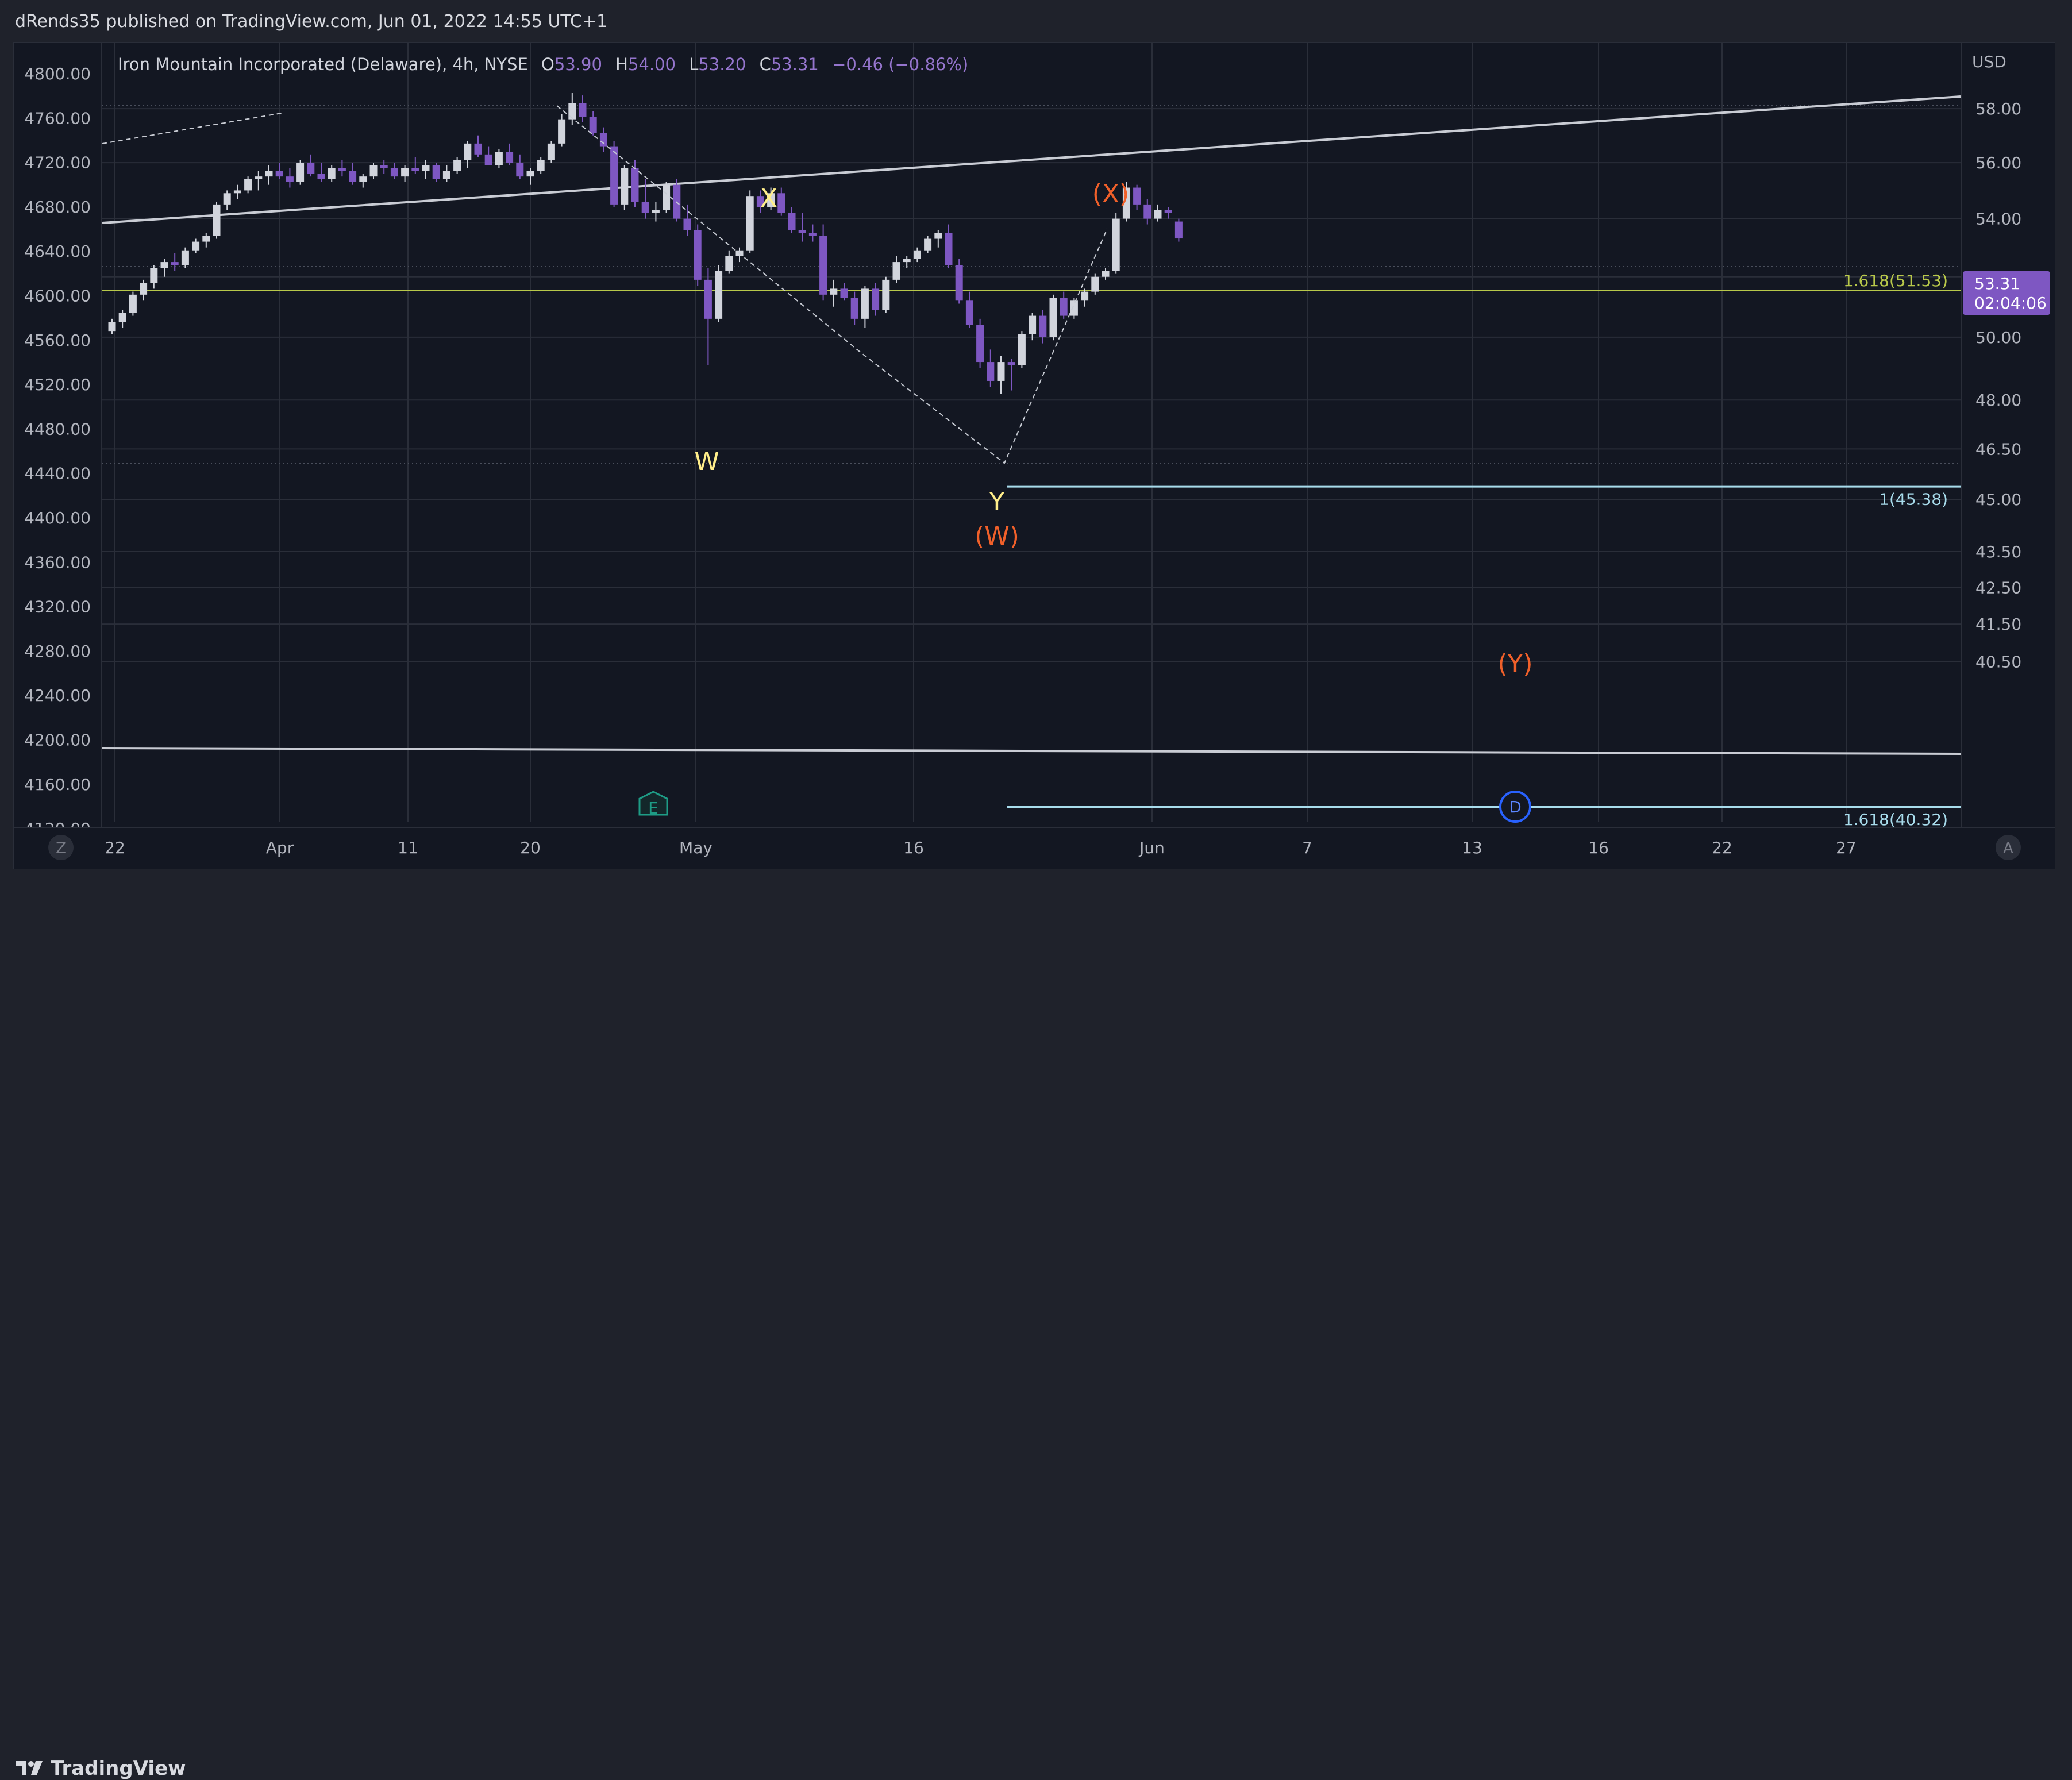 This screenshot has width=2072, height=1780. Describe the element at coordinates (795, 64) in the screenshot. I see `legend-close-value: 53.31` at that location.